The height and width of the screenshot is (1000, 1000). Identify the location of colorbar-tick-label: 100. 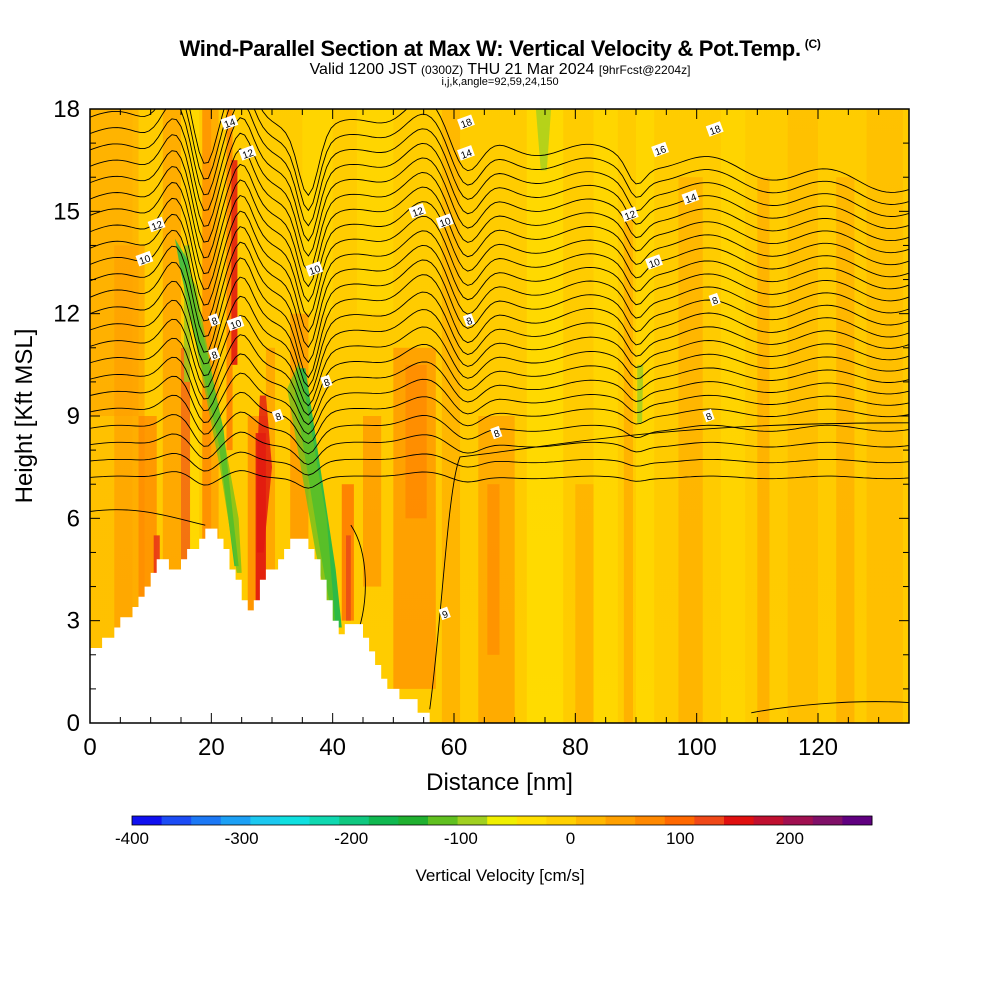
(680, 838).